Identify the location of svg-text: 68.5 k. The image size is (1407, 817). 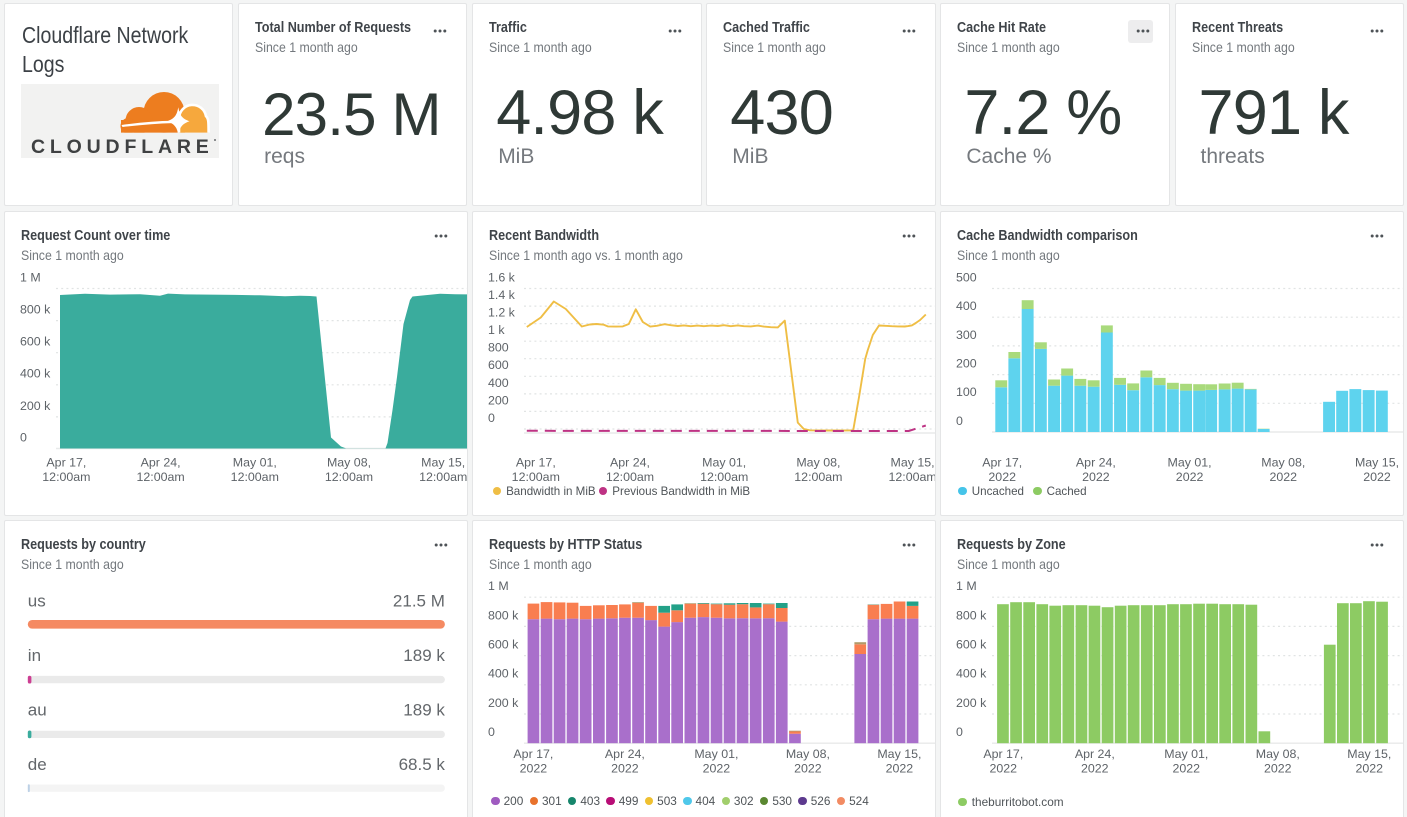
(422, 764).